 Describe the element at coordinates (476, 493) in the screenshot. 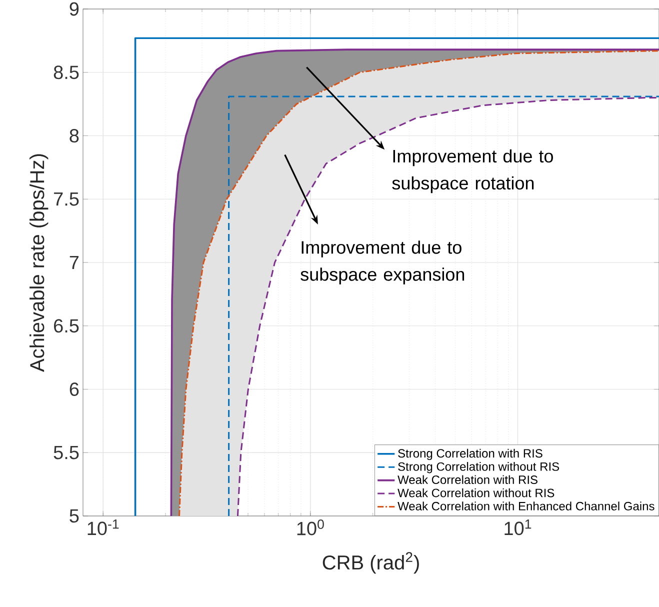

I see `legend-label: Weak Correlation without RIS` at that location.